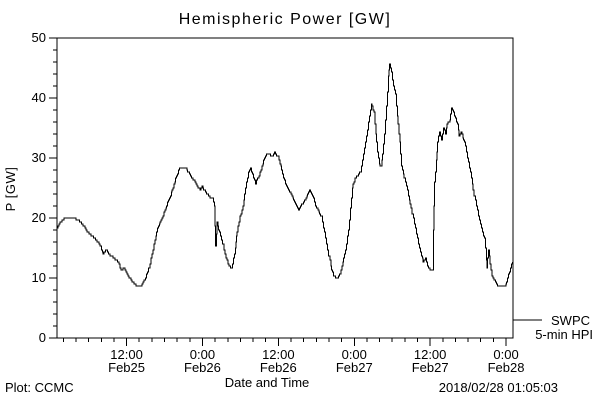 The width and height of the screenshot is (600, 400). Describe the element at coordinates (570, 320) in the screenshot. I see `legend-source-label: SWPC` at that location.